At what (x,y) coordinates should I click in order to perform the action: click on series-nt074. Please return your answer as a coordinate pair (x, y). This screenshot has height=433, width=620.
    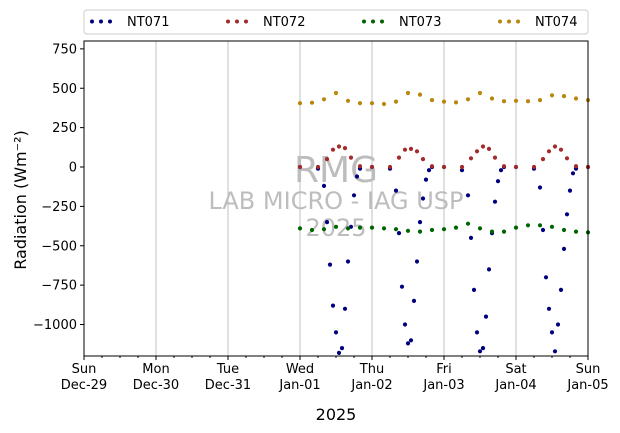
    Looking at the image, I should click on (444, 98).